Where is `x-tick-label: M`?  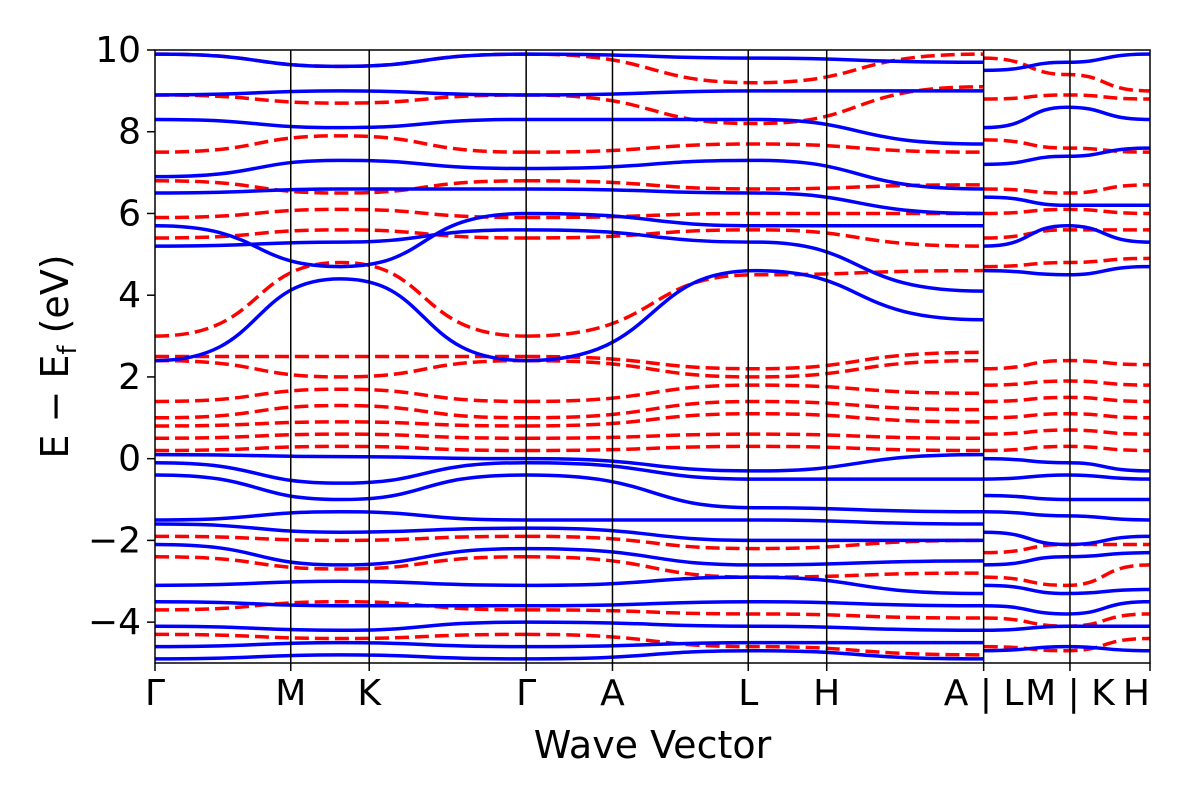 x-tick-label: M is located at coordinates (290, 693).